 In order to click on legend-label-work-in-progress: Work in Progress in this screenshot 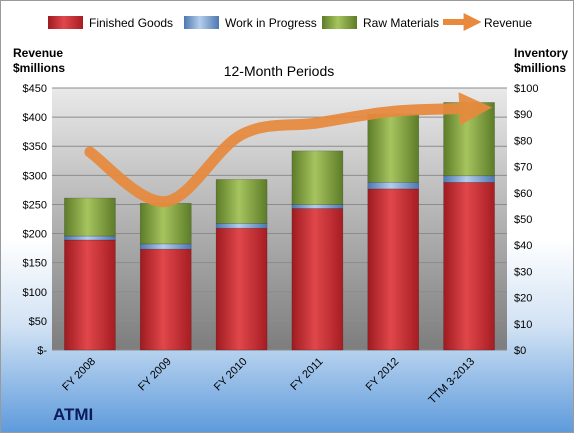, I will do `click(271, 23)`.